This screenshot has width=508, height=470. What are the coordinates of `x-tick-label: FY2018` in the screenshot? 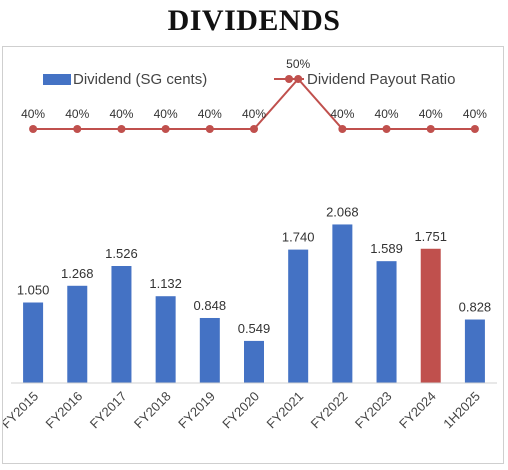 It's located at (152, 410).